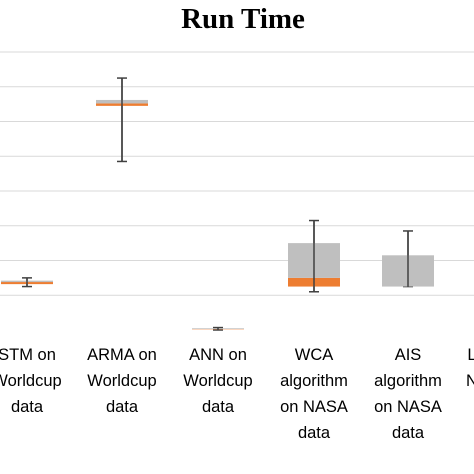 The image size is (474, 474). I want to click on category-label-line: STM on, so click(28, 355).